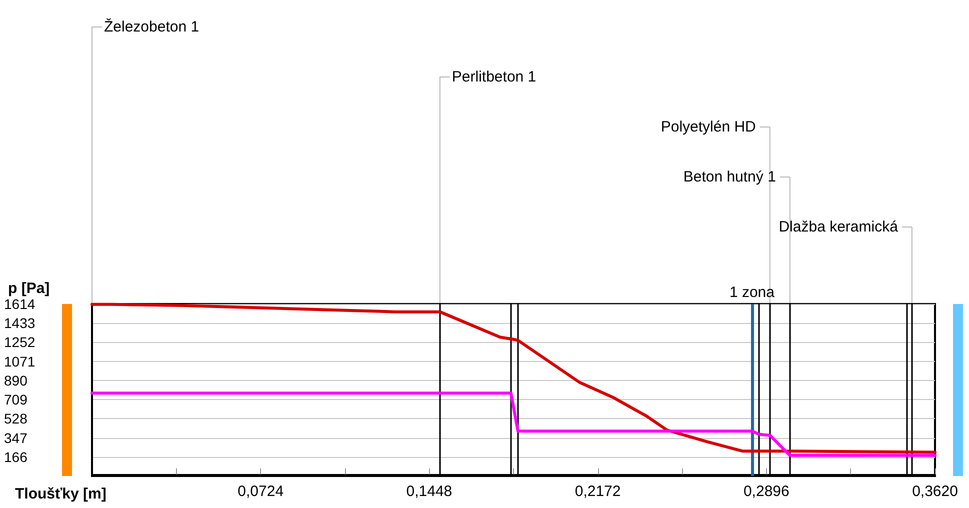 The image size is (969, 508). Describe the element at coordinates (513, 424) in the screenshot. I see `line-series` at that location.